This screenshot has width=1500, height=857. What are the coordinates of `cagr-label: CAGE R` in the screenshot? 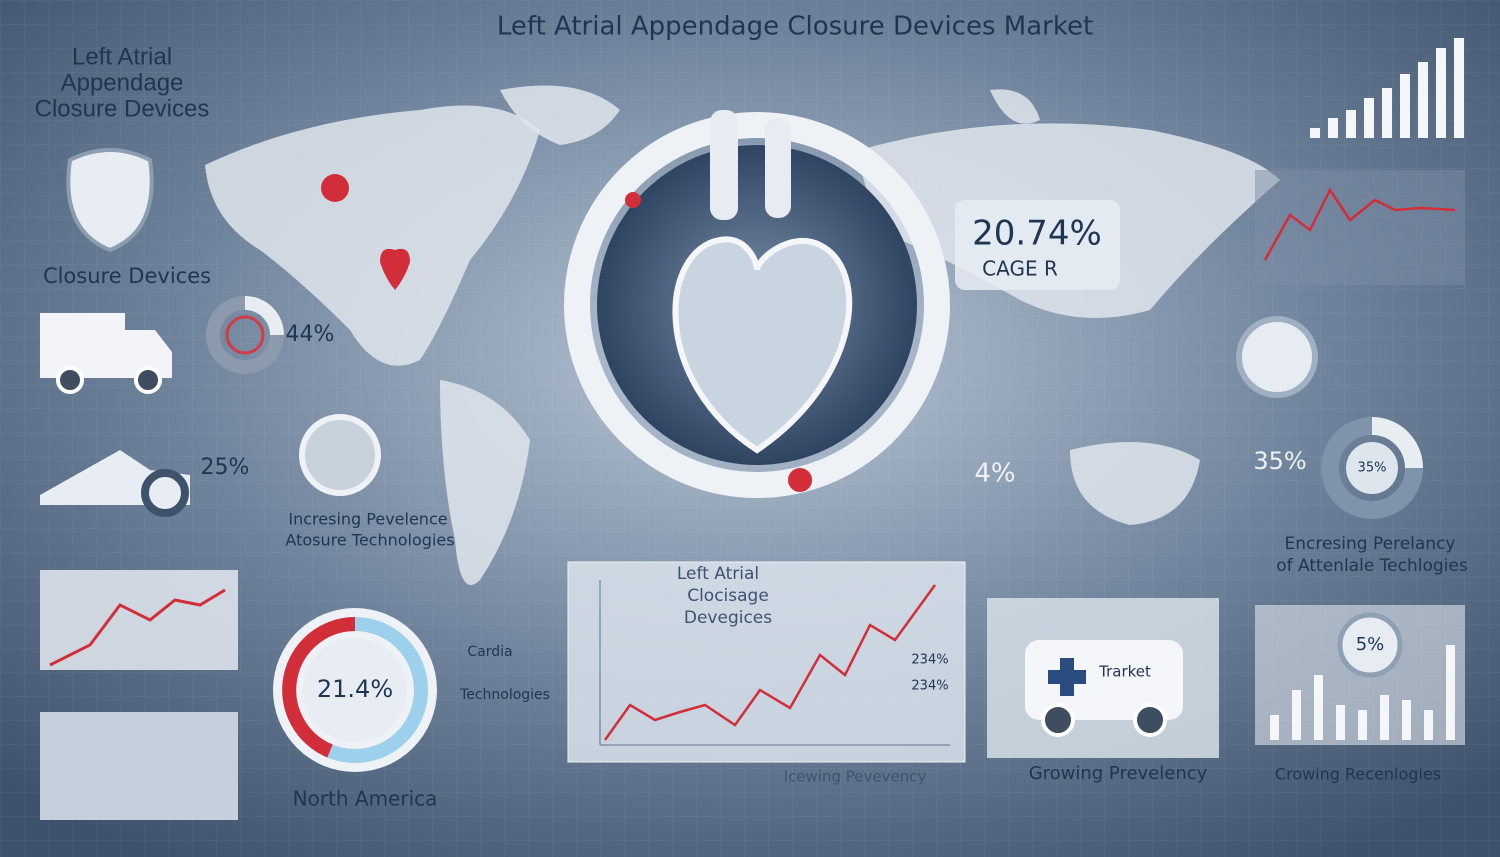 It's located at (1020, 269).